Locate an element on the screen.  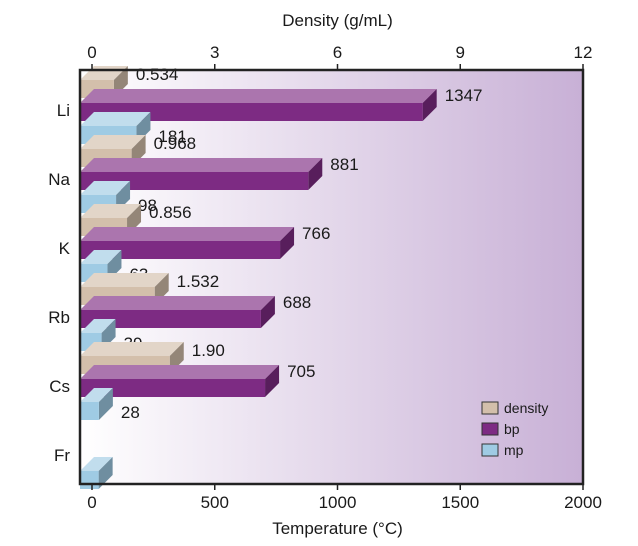
category-label: Na is located at coordinates (59, 179).